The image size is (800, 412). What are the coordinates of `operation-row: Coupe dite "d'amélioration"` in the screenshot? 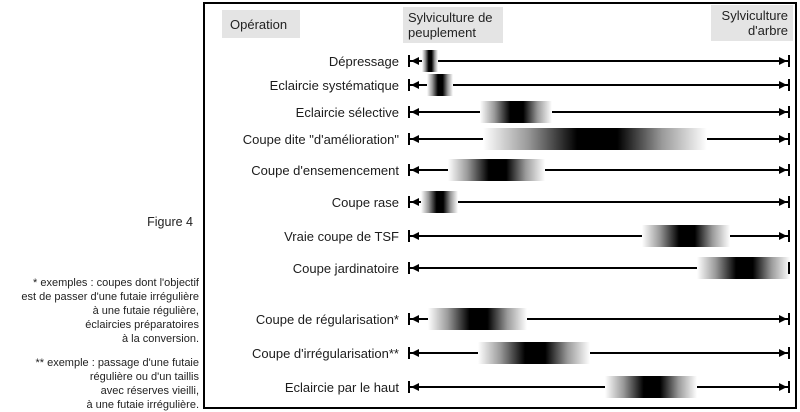 It's located at (500, 139).